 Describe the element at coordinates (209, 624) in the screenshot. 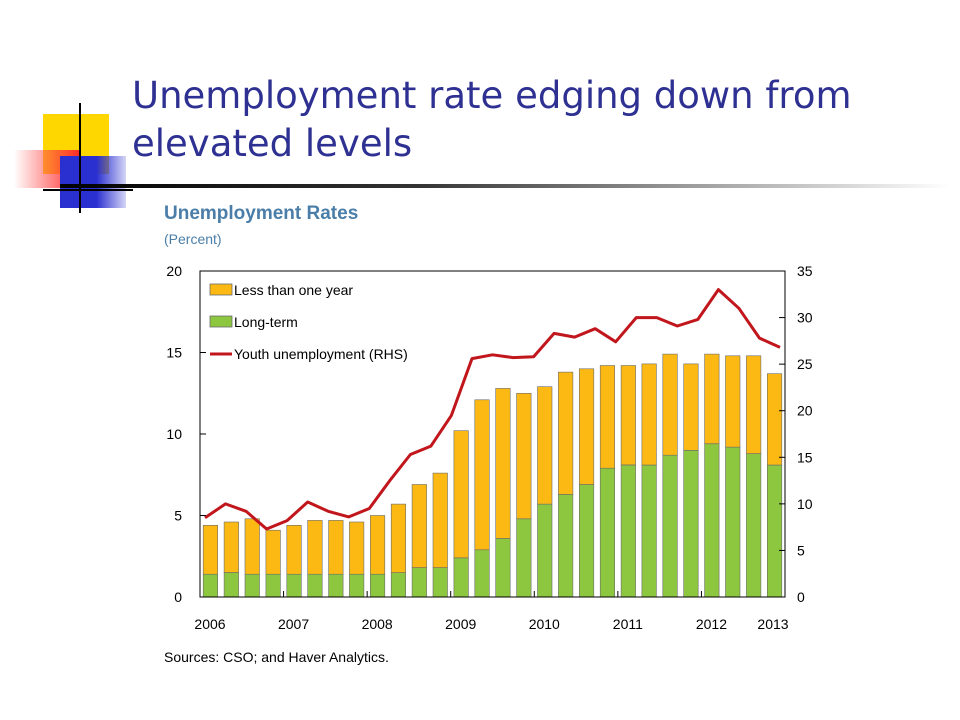

I see `x-tick-label: 2006` at that location.